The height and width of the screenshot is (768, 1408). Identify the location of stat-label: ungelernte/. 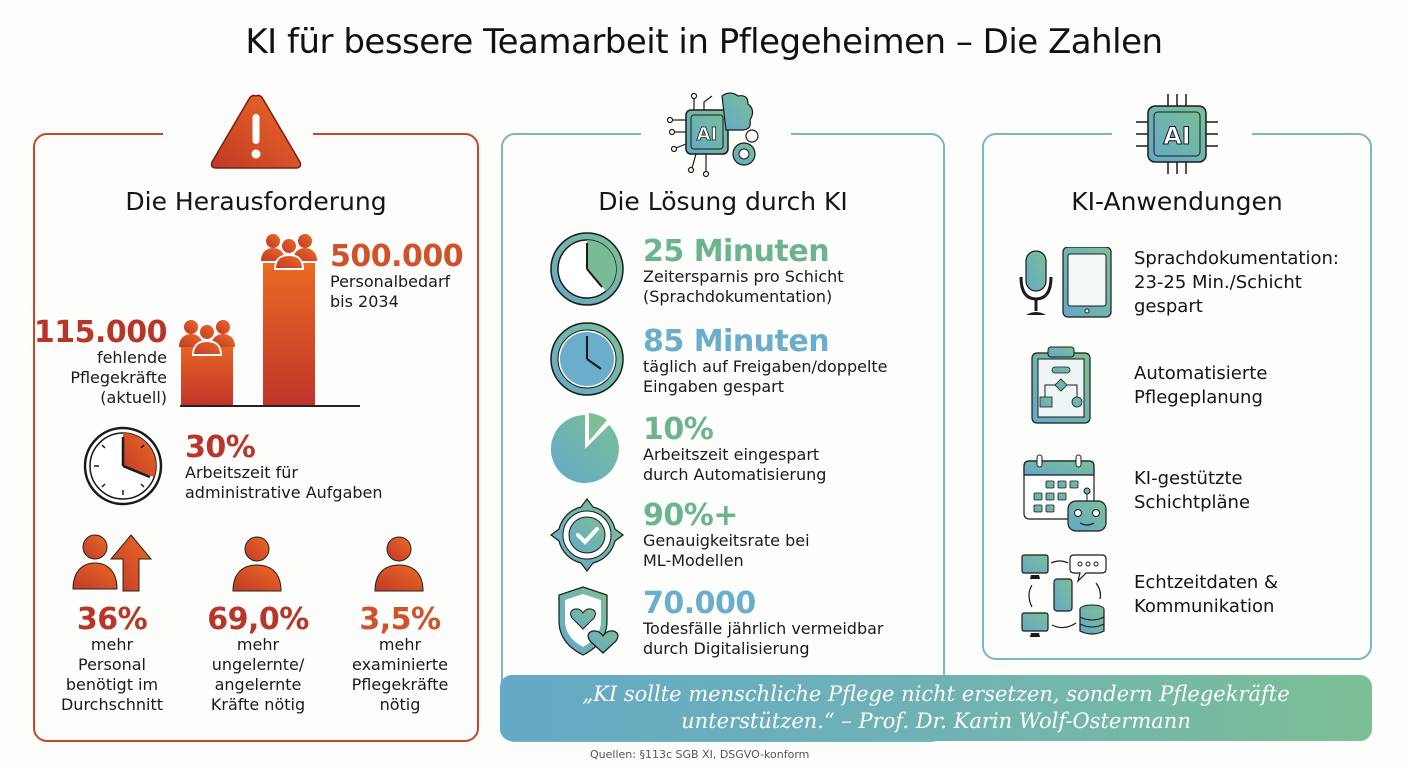
(258, 664).